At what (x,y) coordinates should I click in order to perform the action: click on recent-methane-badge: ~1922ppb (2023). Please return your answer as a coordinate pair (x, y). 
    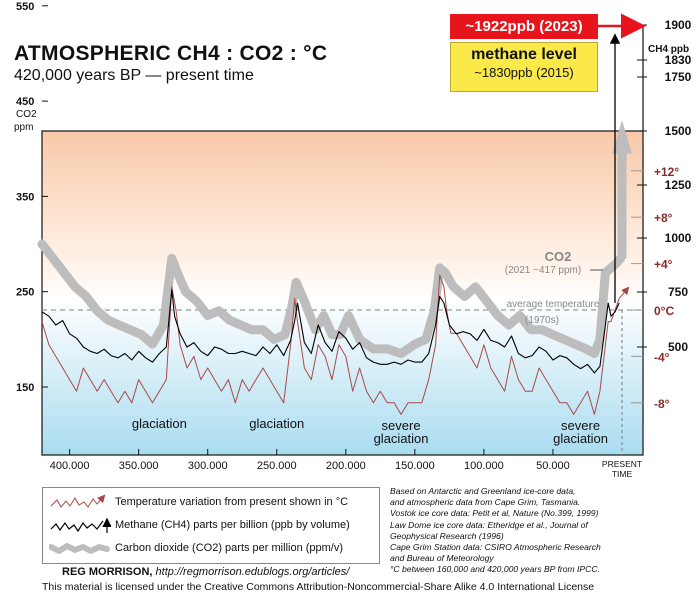
    Looking at the image, I should click on (524, 26).